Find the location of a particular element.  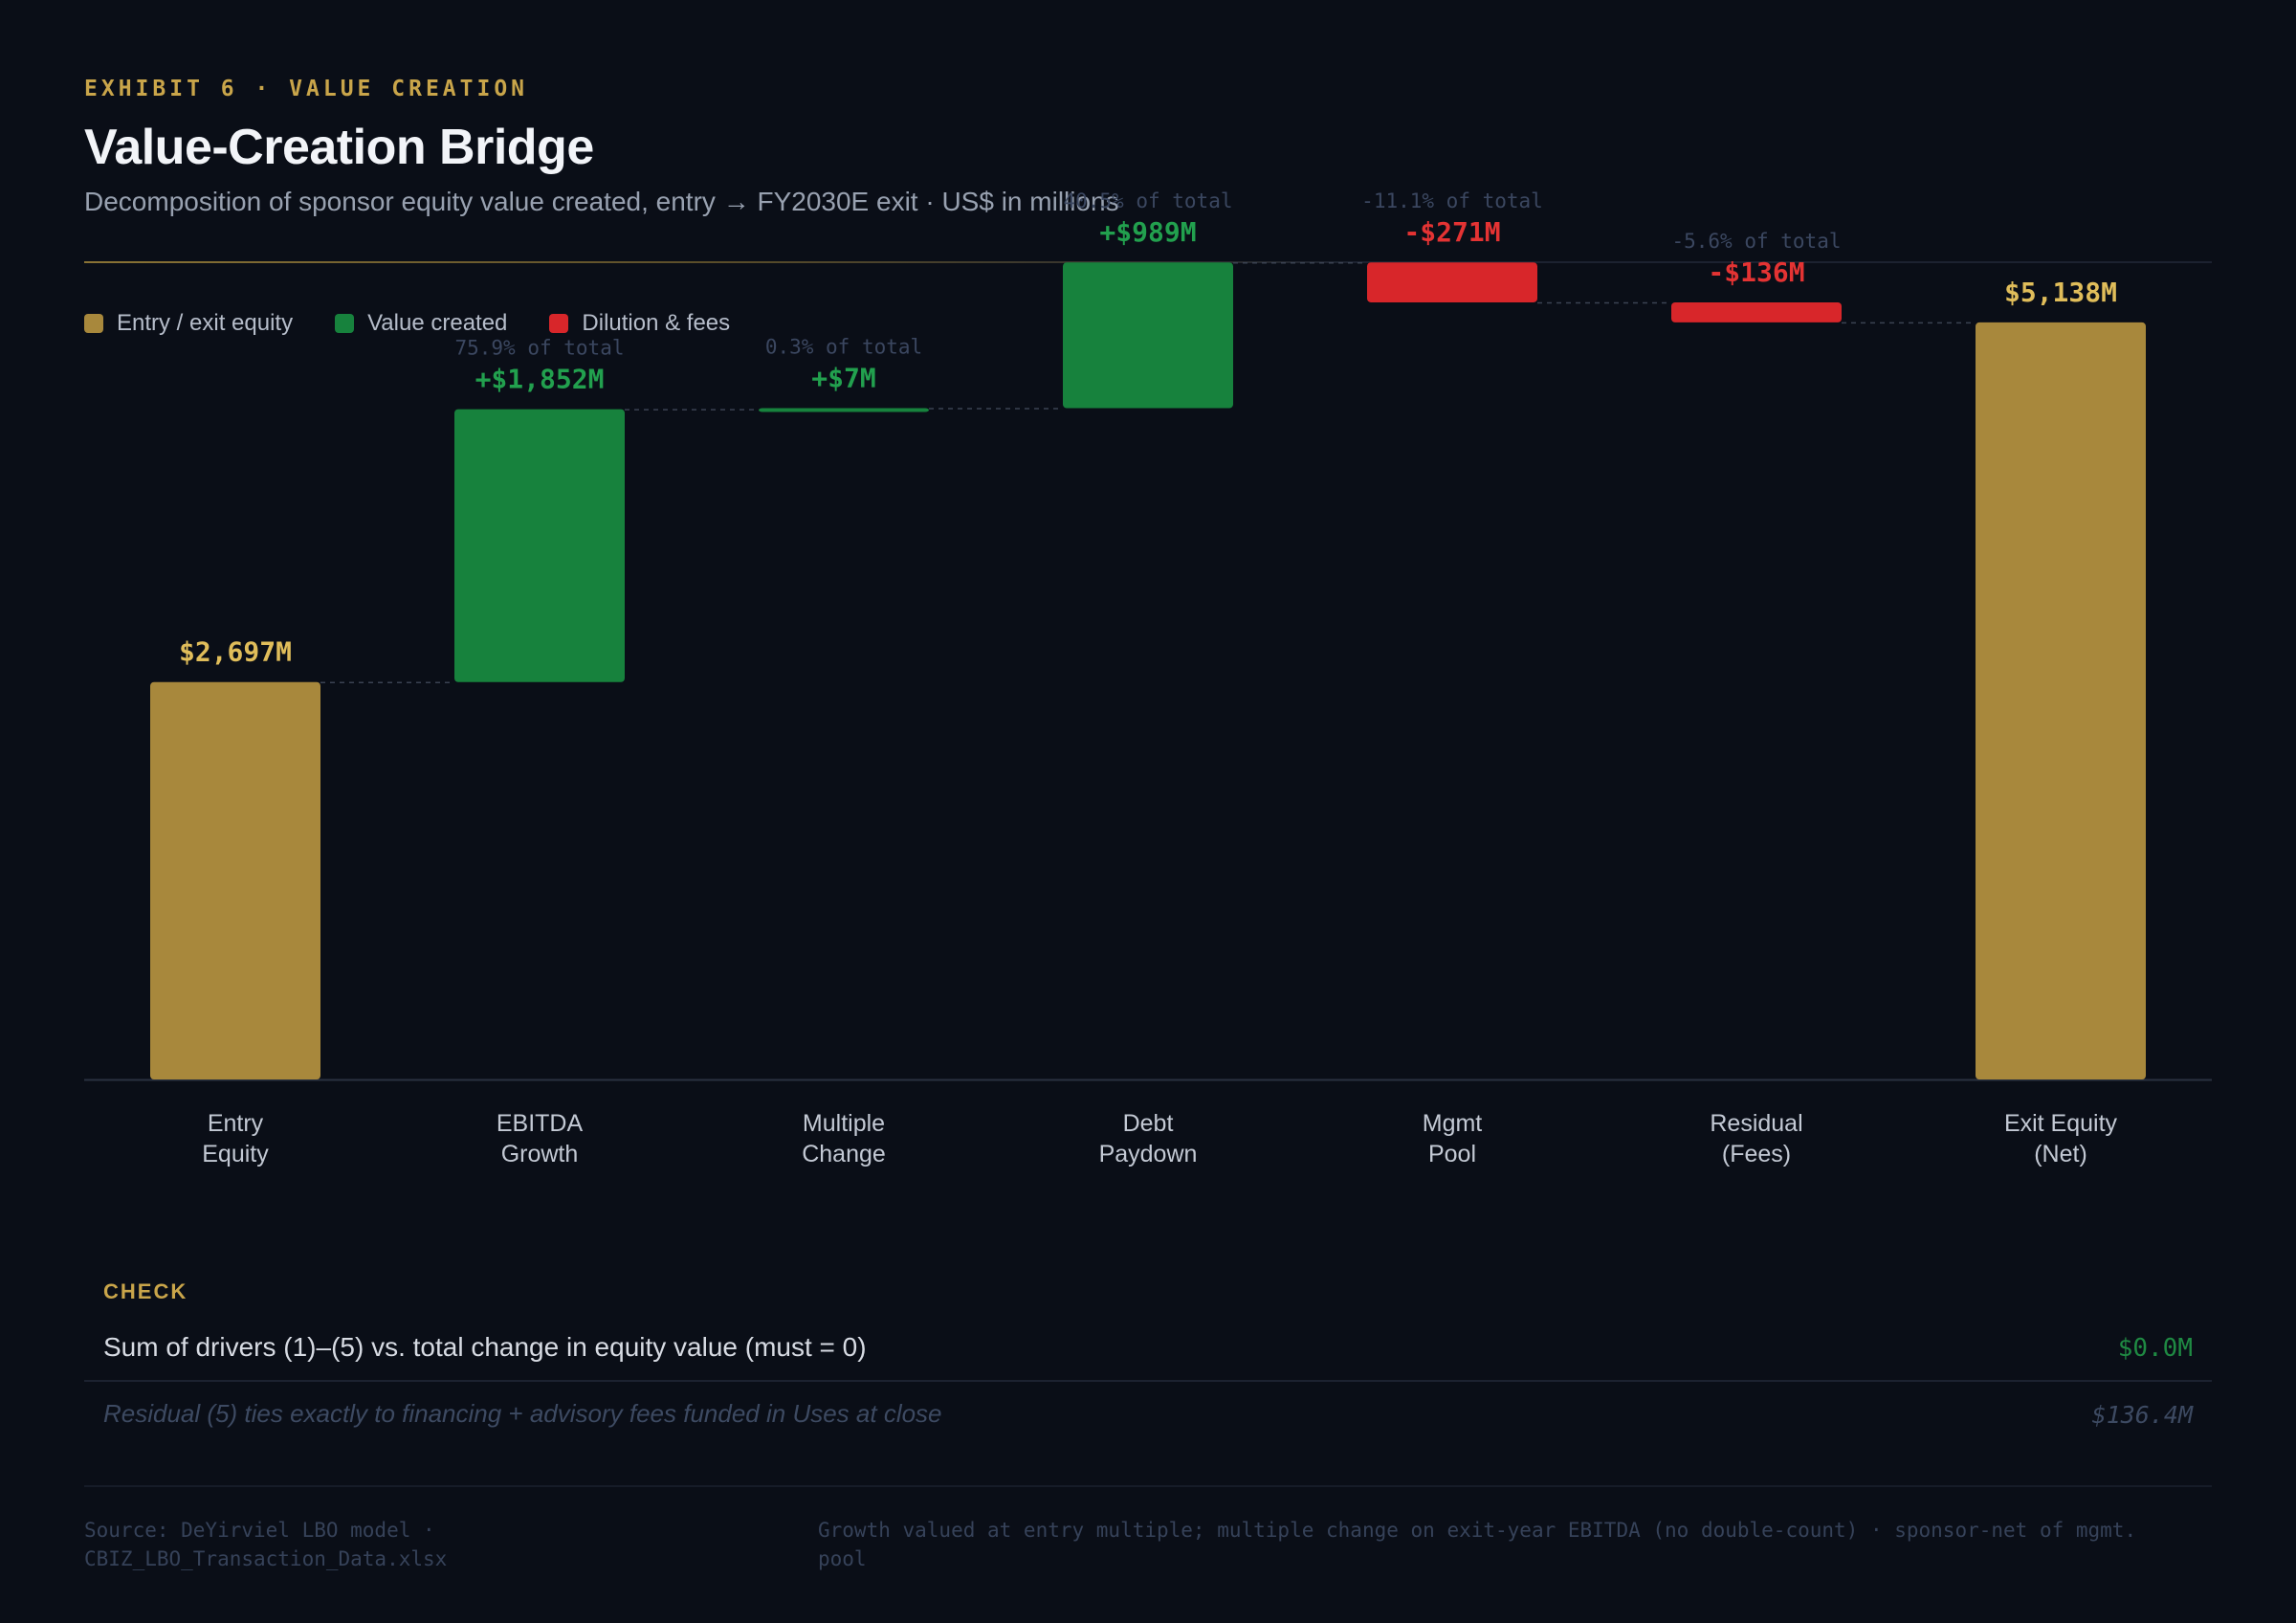

category-label-6-0: Exit Equity is located at coordinates (2061, 1123).